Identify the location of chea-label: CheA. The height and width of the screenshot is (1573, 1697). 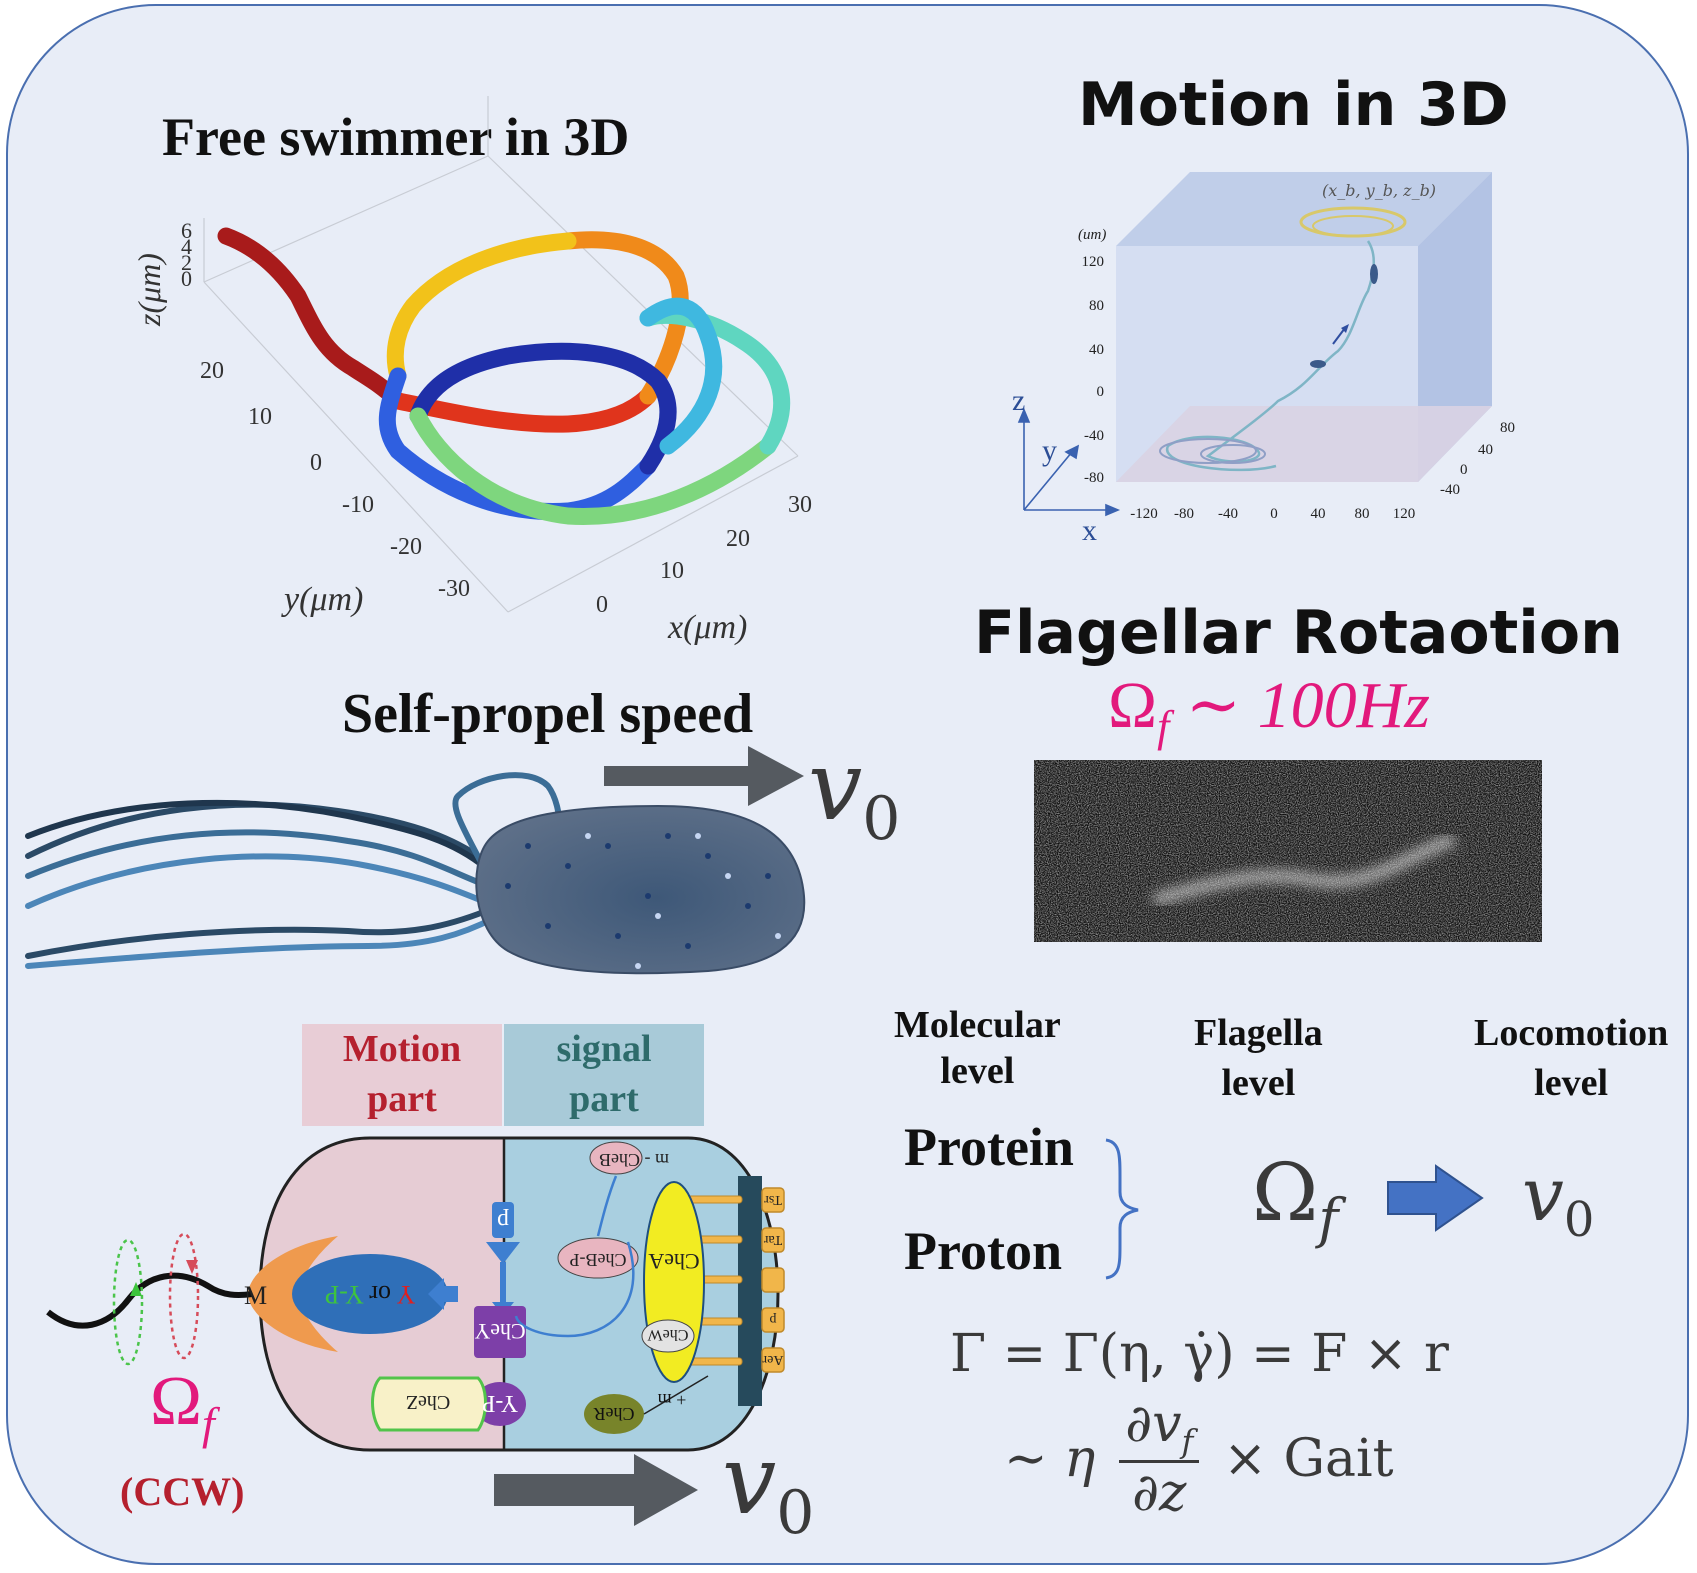
(673, 1261).